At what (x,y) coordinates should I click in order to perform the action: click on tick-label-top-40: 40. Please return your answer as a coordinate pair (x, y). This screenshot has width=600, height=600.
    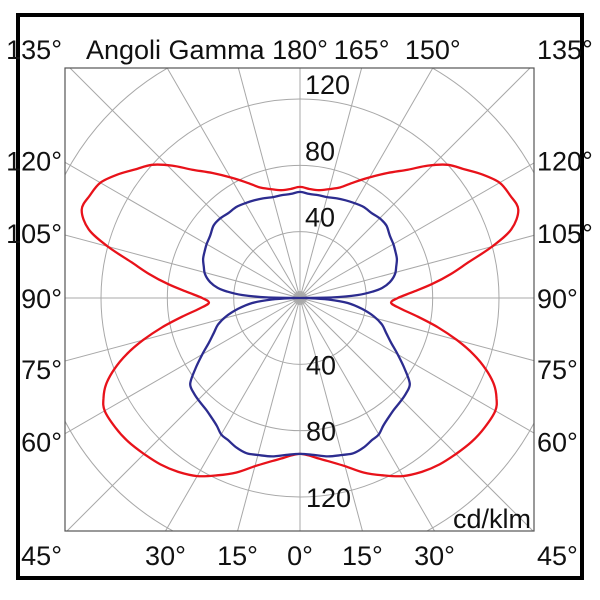
    Looking at the image, I should click on (320, 218).